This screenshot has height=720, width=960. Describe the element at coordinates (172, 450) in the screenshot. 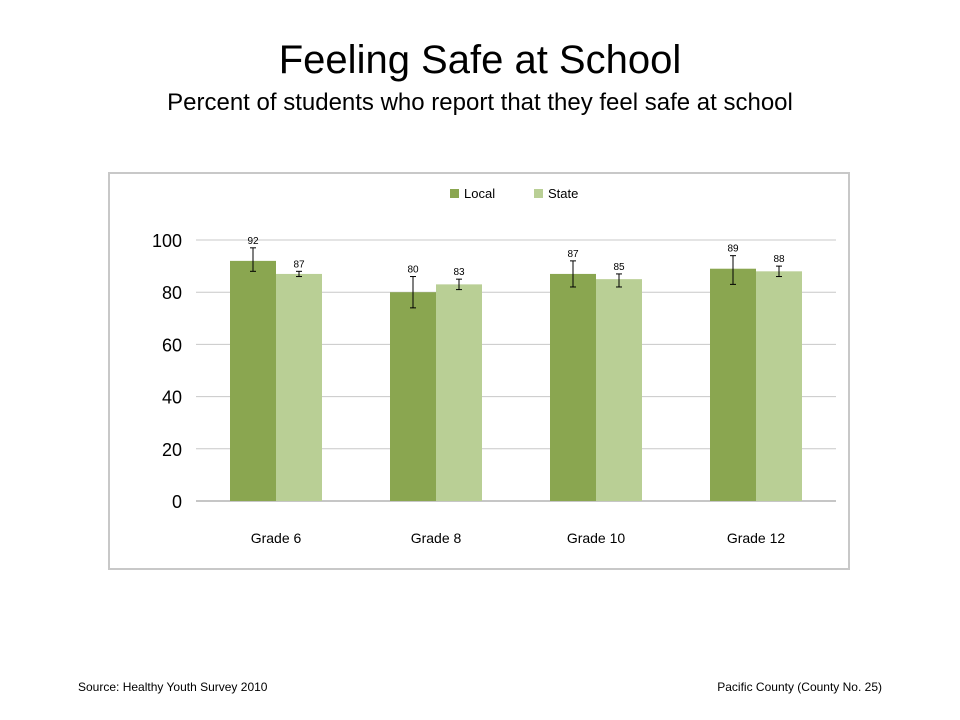

I see `y-tick-label: 20` at that location.